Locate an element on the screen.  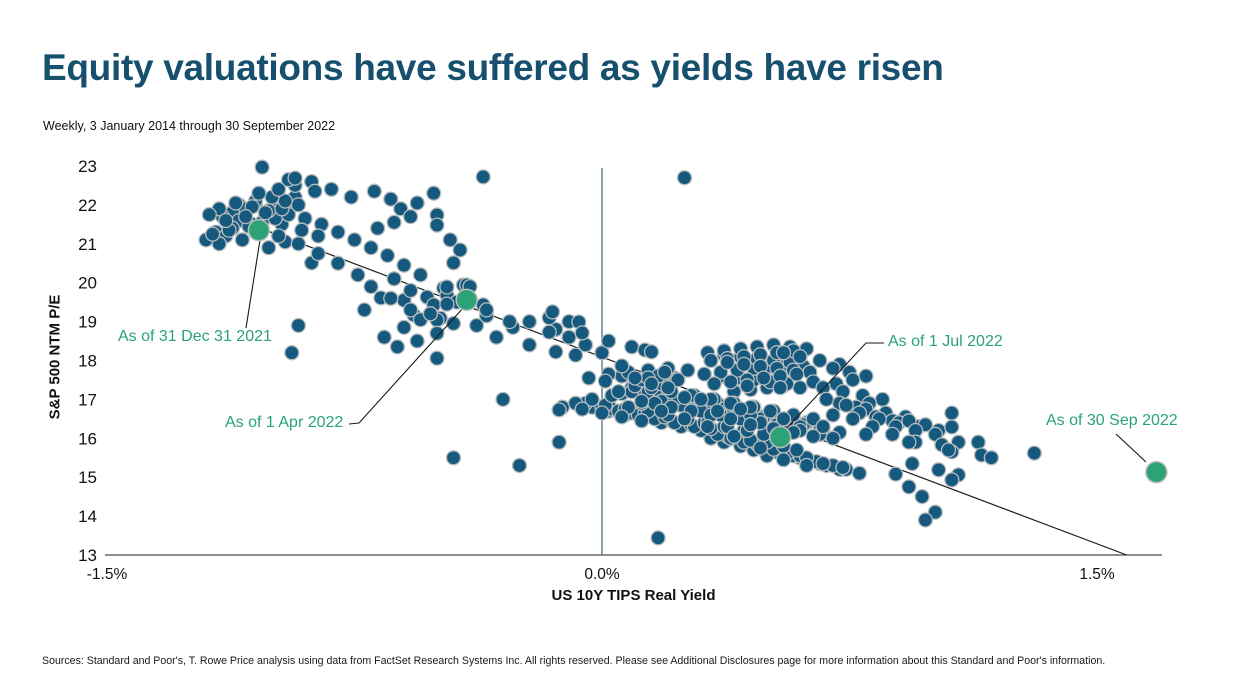
y-tick-label: 23 is located at coordinates (87, 166).